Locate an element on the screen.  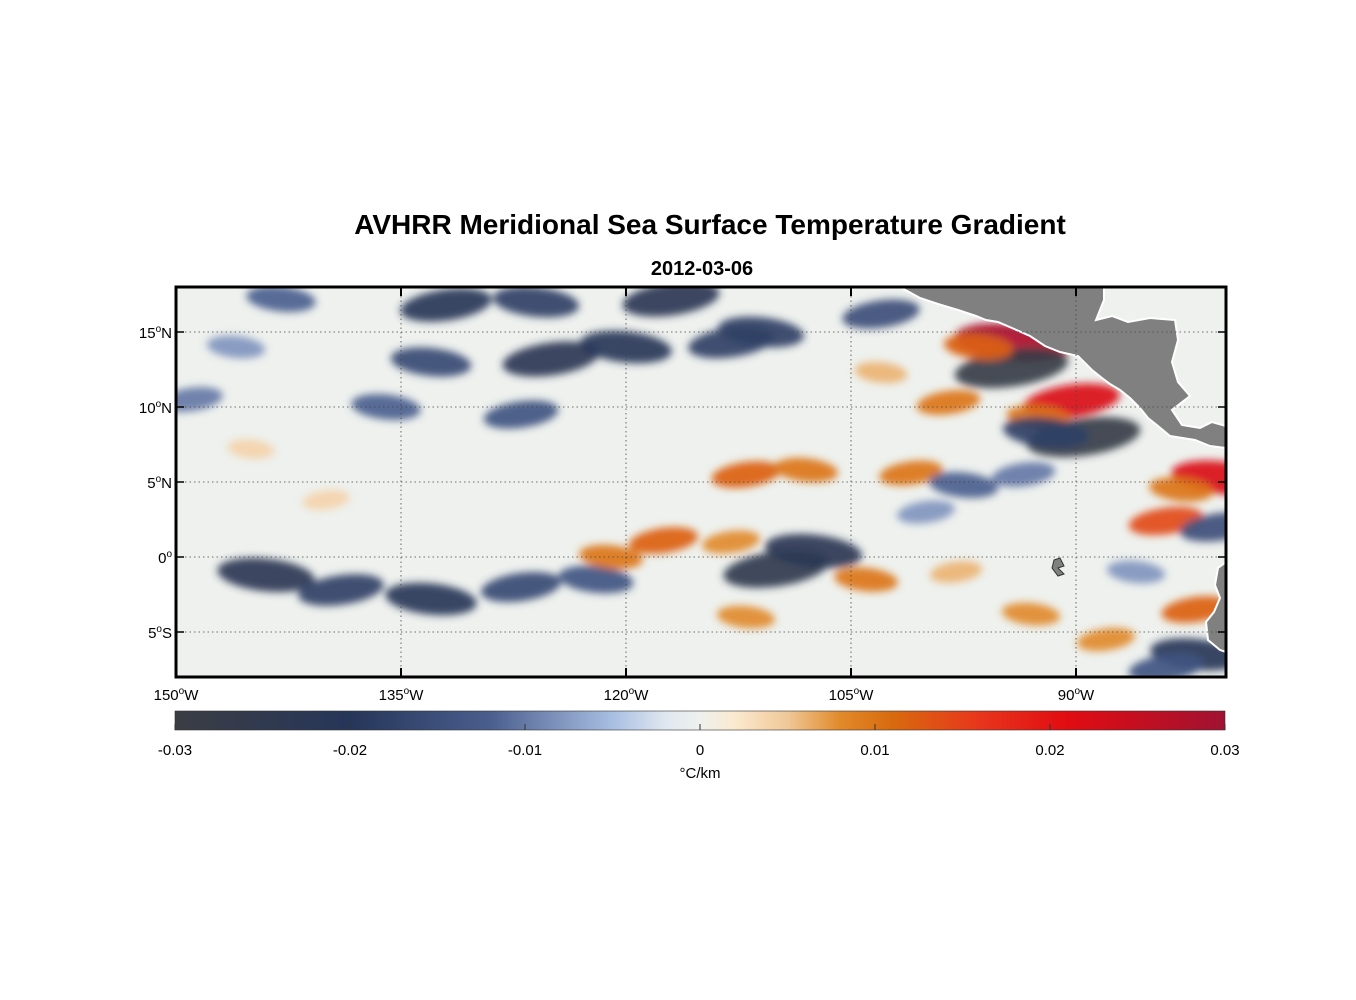
land-central-america is located at coordinates (1062, 368).